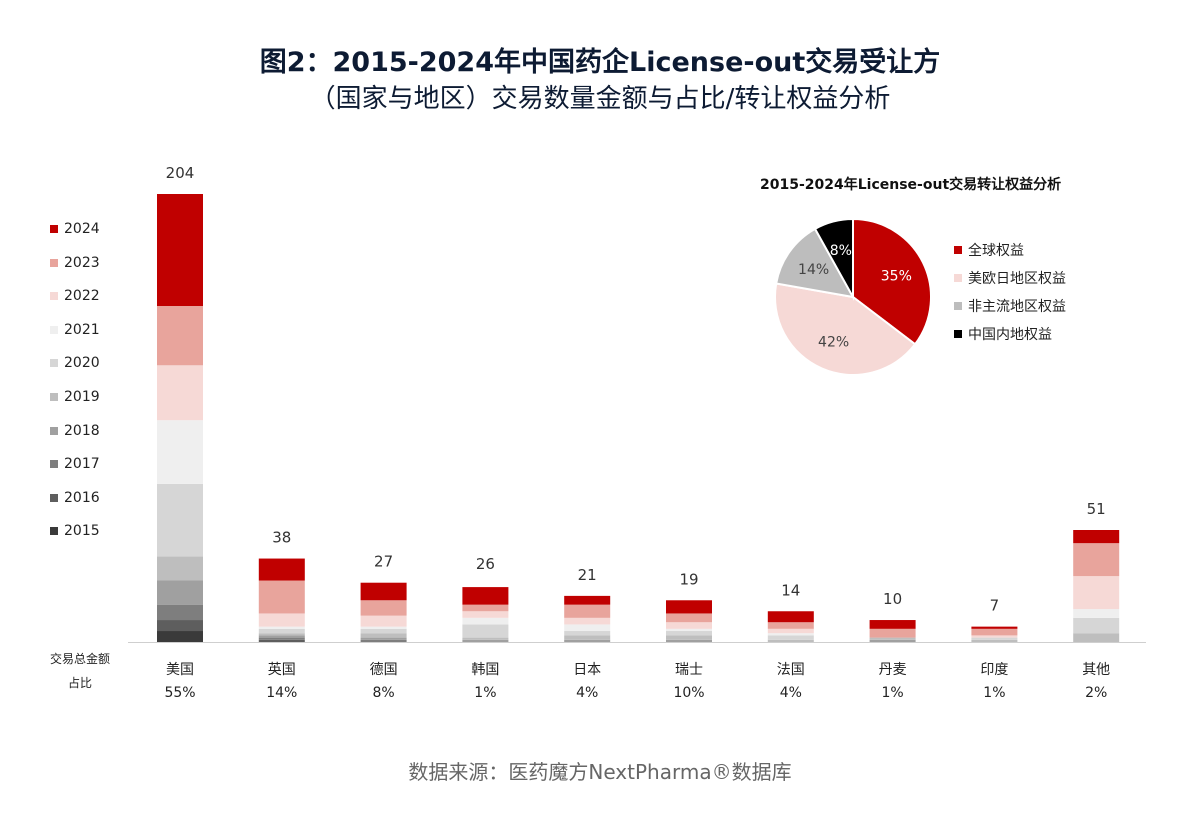 The image size is (1200, 831). What do you see at coordinates (1096, 613) in the screenshot?
I see `bar-segment-其他-2021` at bounding box center [1096, 613].